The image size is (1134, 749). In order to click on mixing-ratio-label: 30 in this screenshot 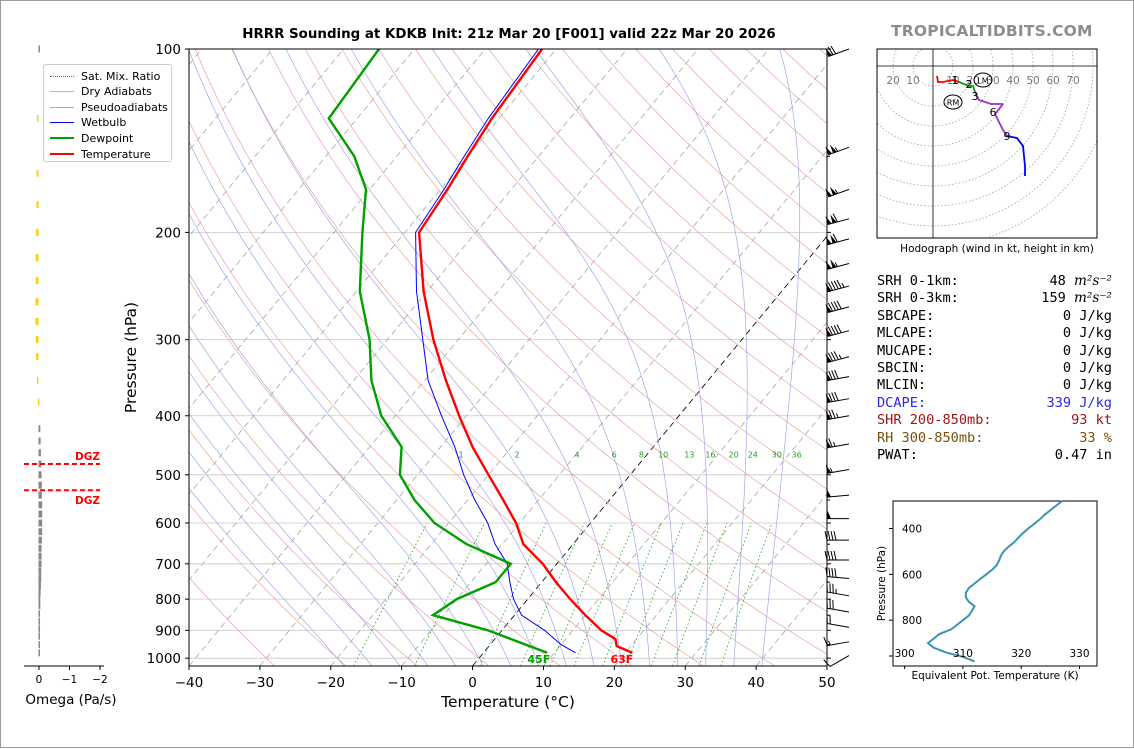, I will do `click(777, 454)`.